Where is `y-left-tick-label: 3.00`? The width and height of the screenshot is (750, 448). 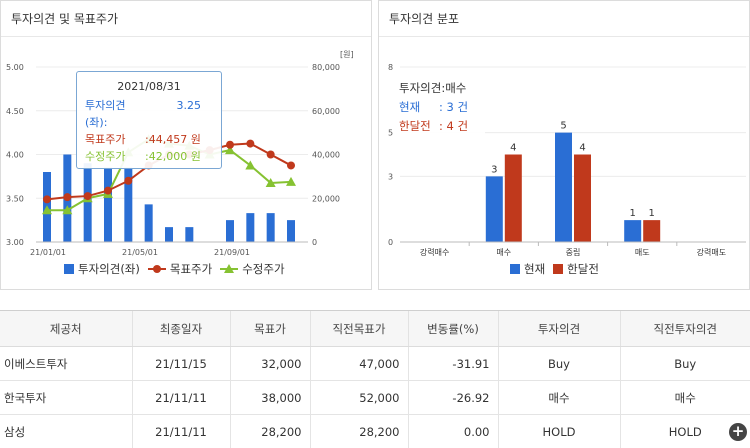 y-left-tick-label: 3.00 is located at coordinates (15, 242).